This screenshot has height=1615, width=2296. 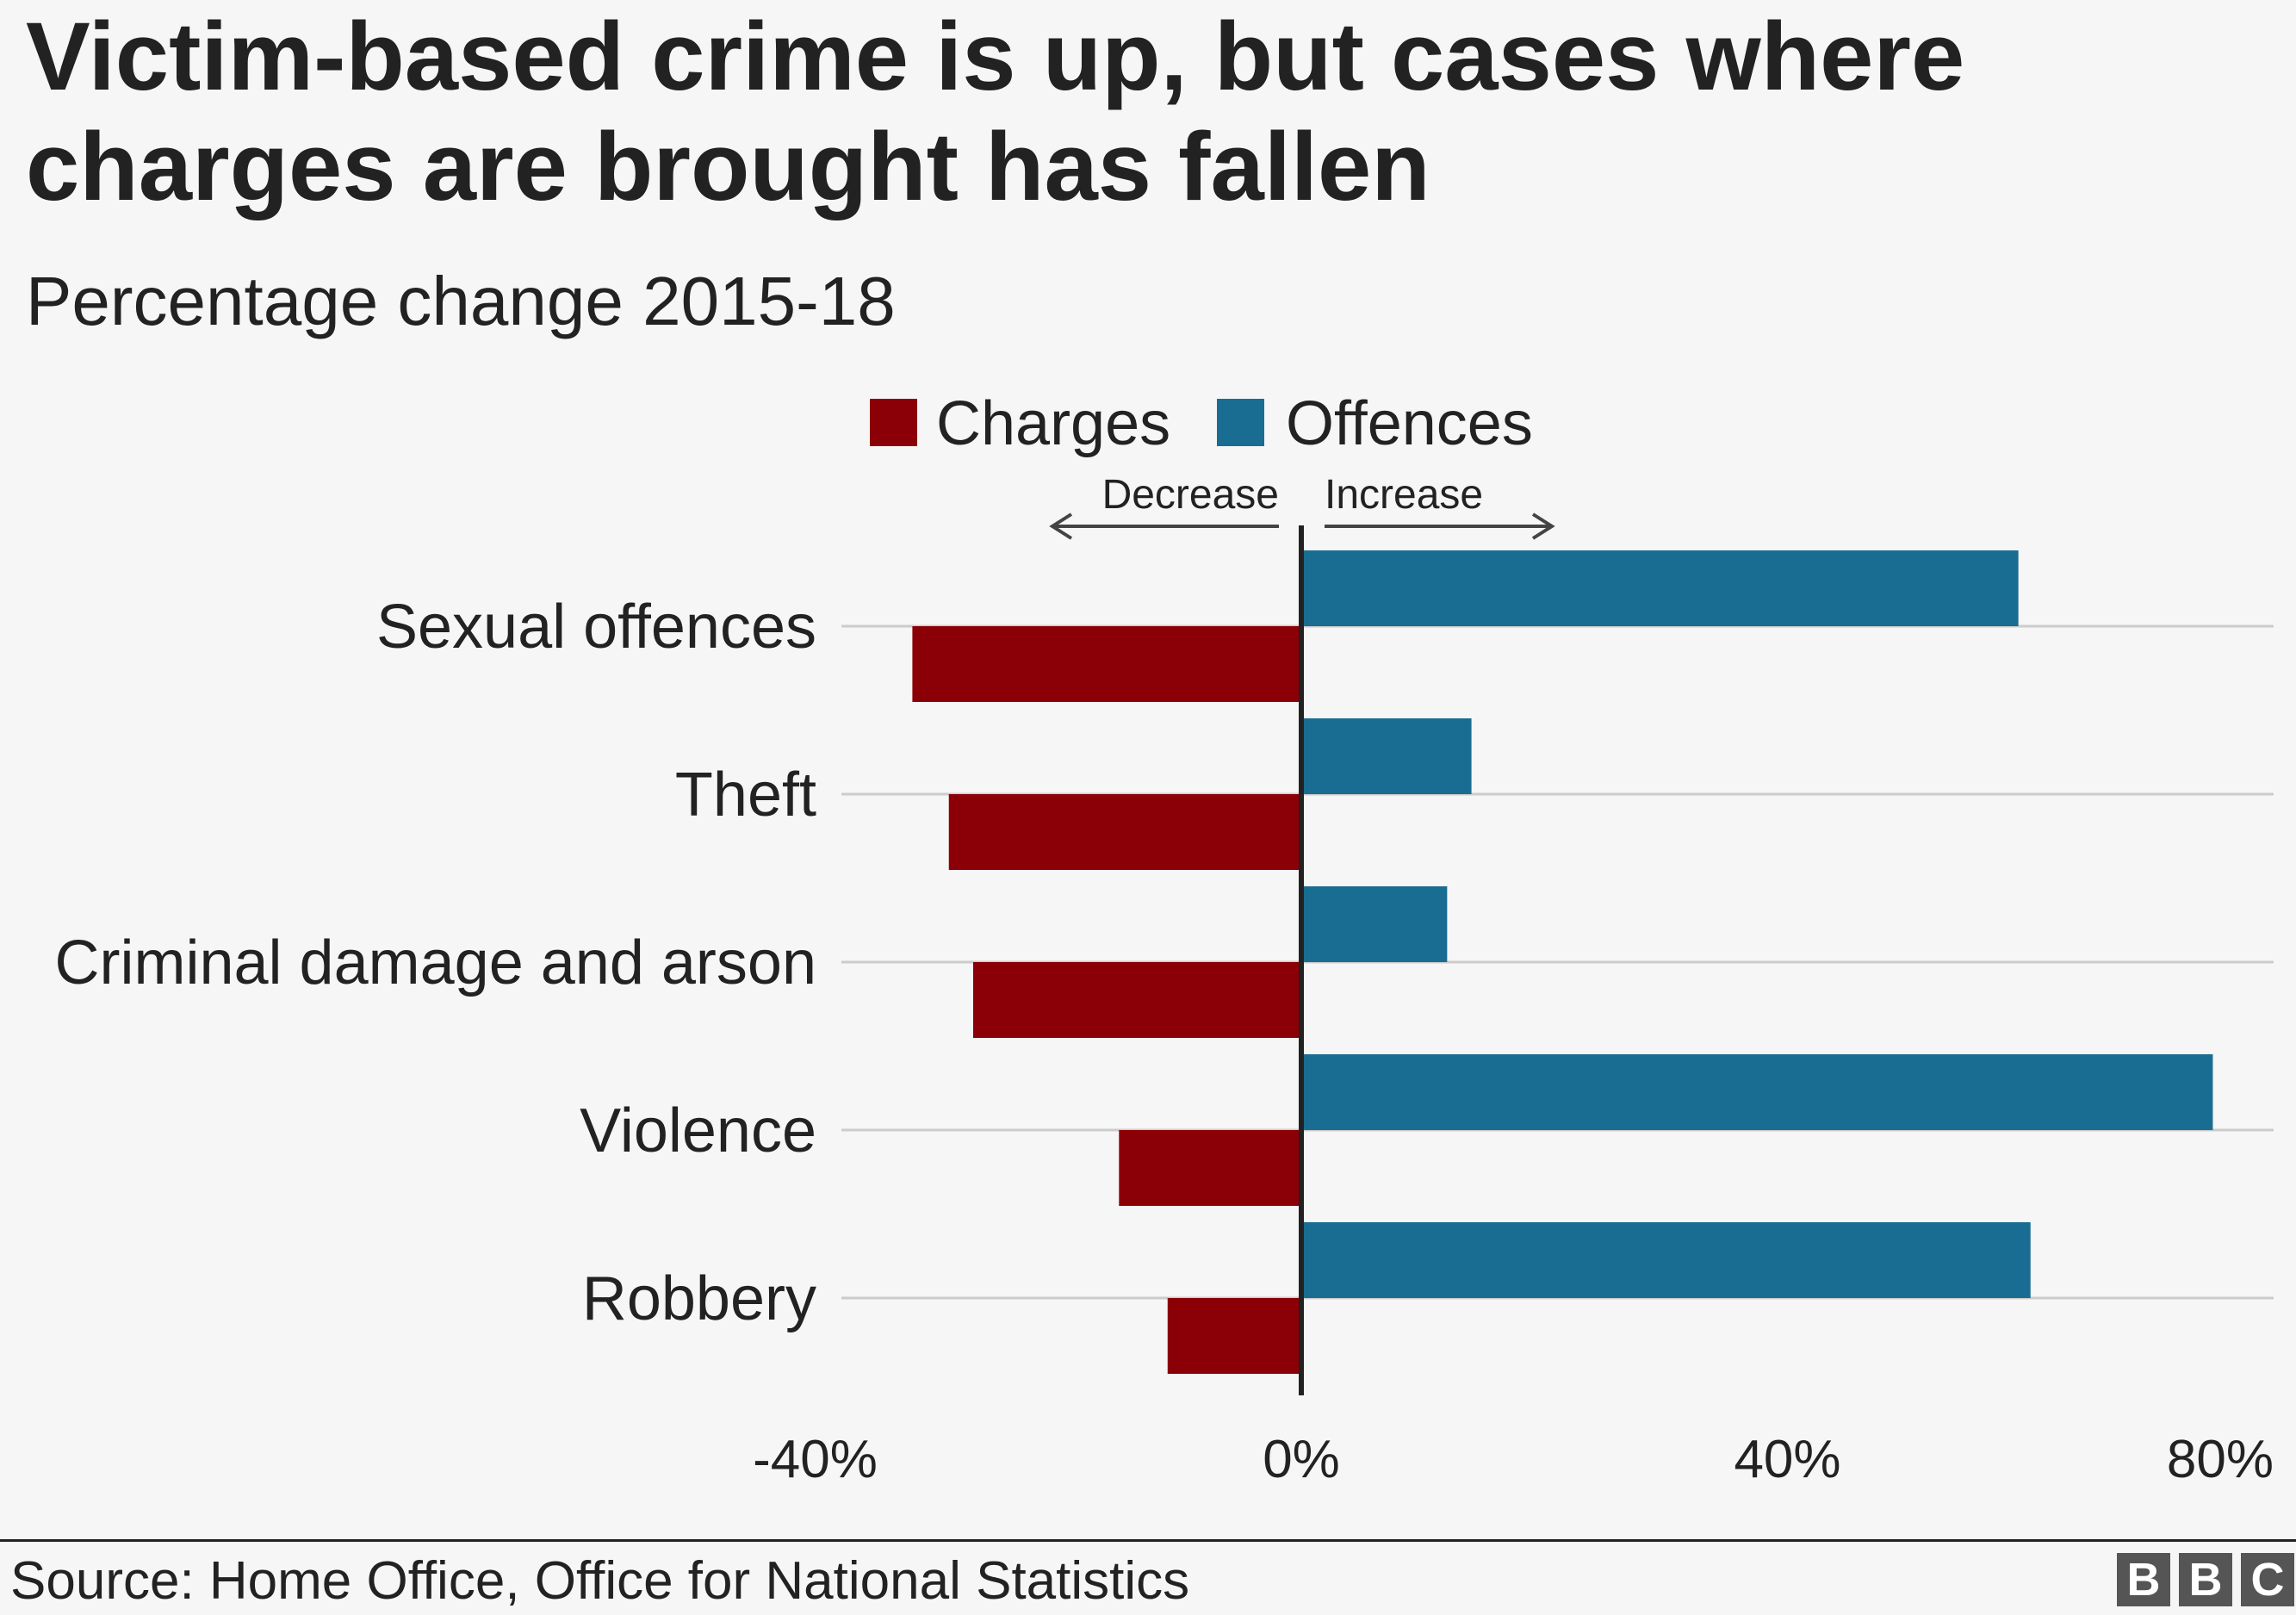 I want to click on legend-label-charges: Charges, so click(x=1053, y=423).